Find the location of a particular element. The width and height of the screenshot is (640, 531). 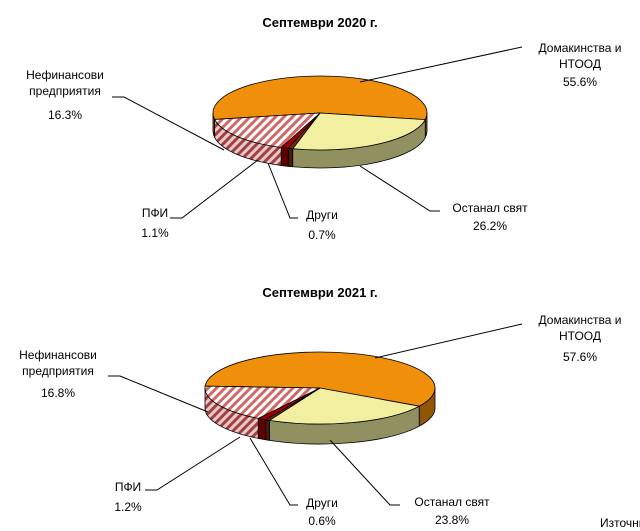

slice-value-label: 1.1% is located at coordinates (155, 233).